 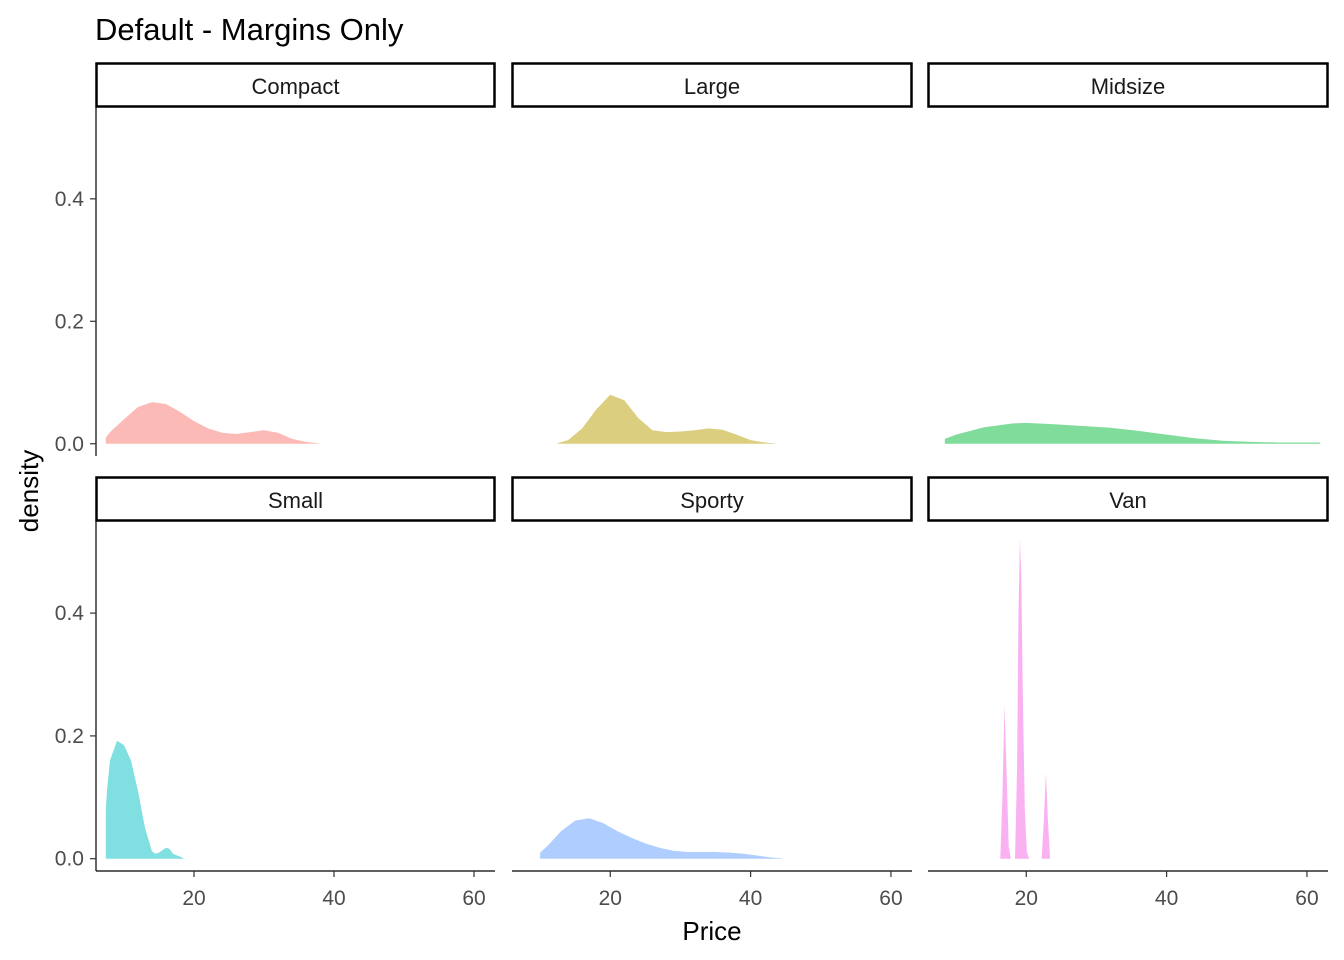 What do you see at coordinates (275, 259) in the screenshot?
I see `facet-panel-compact: Compact 0.0 0.2 0.4` at bounding box center [275, 259].